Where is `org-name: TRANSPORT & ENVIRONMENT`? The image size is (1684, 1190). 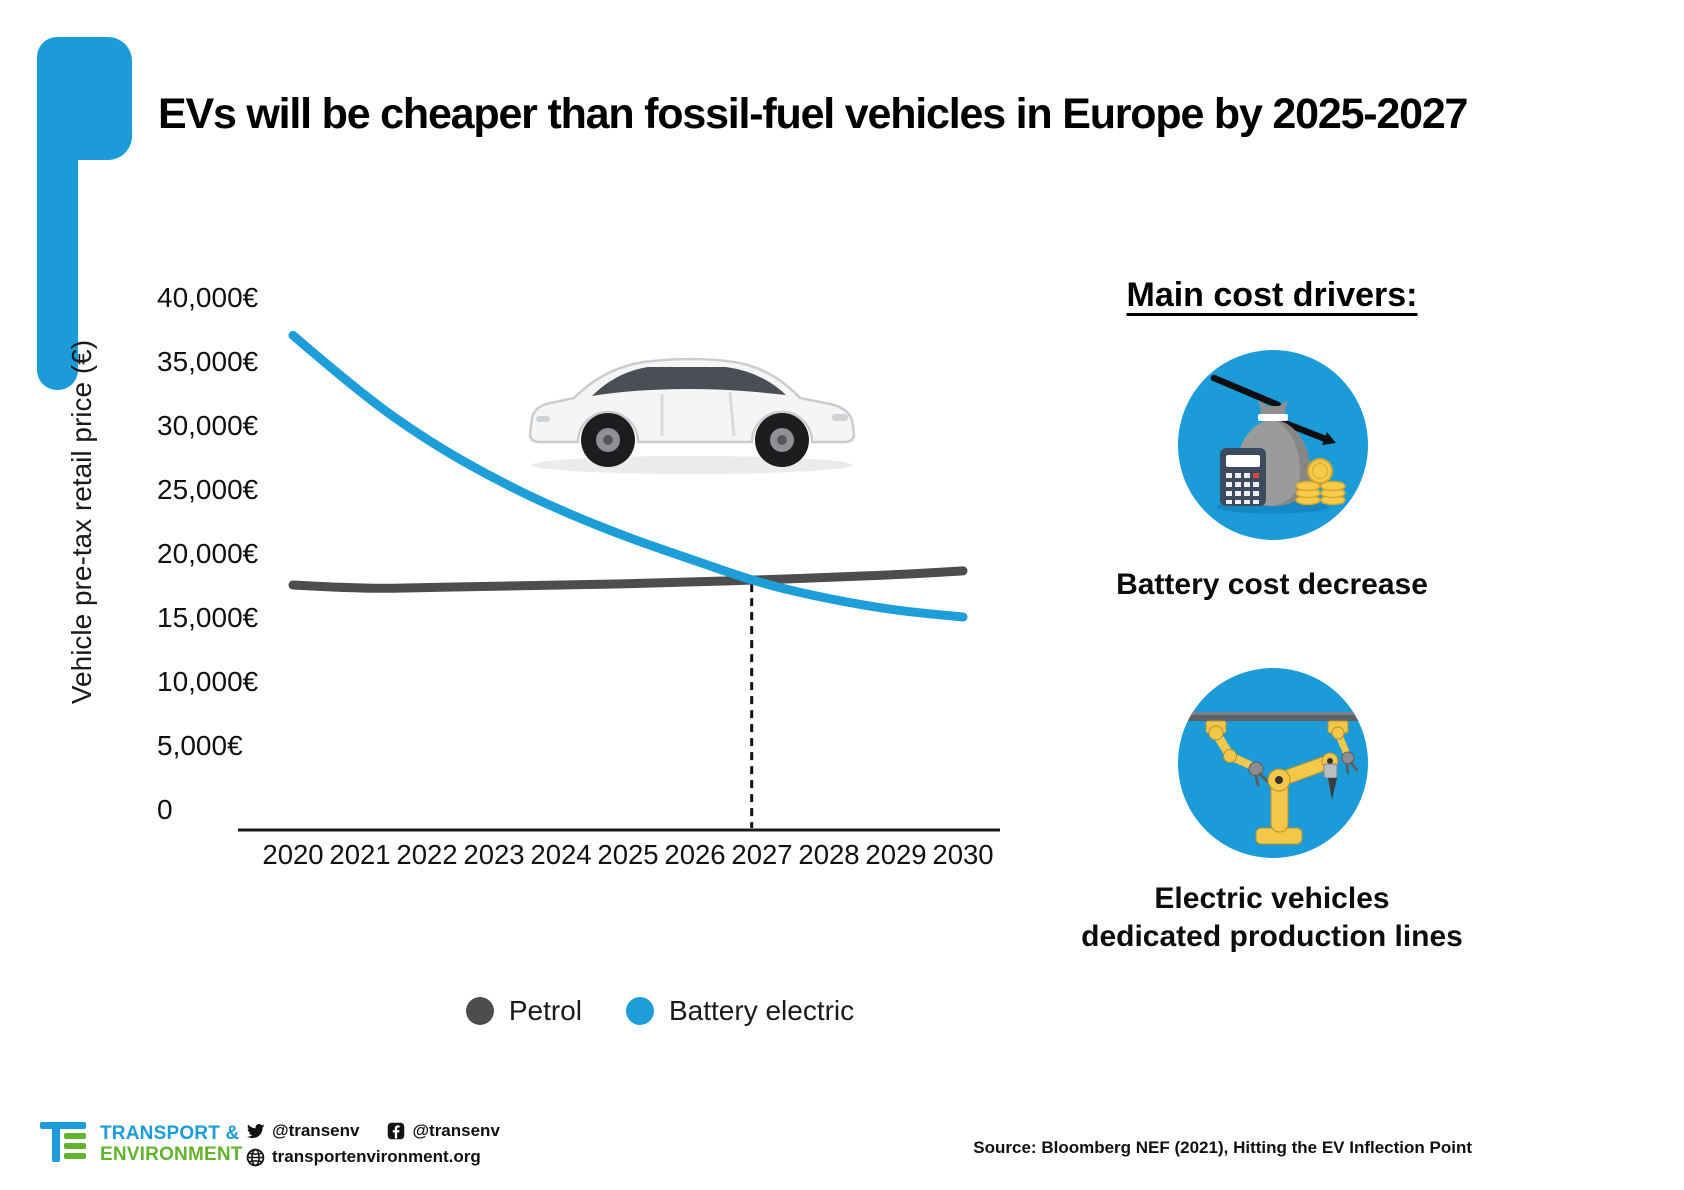 org-name: TRANSPORT & ENVIRONMENT is located at coordinates (171, 1144).